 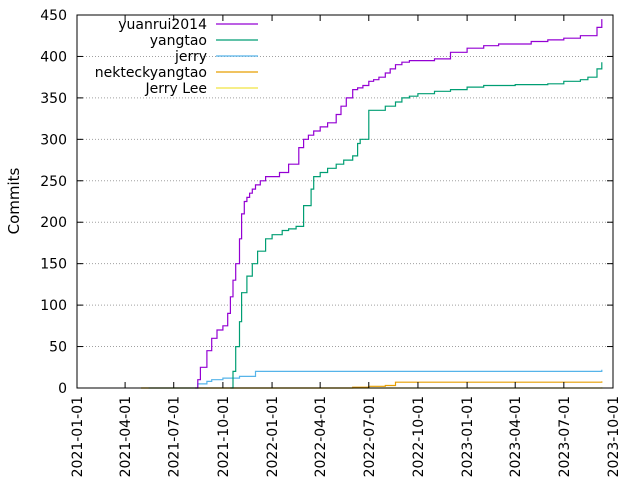 I want to click on x-tick-label: 2022-07-01, so click(x=370, y=436).